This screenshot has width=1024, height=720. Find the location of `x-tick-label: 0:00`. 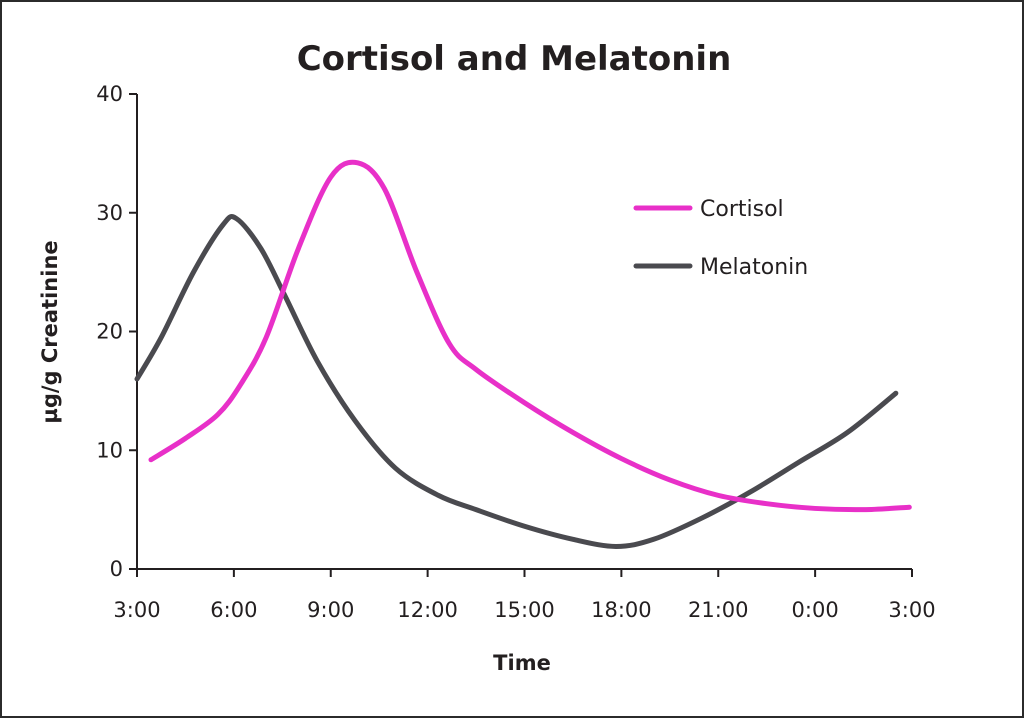

x-tick-label: 0:00 is located at coordinates (815, 610).